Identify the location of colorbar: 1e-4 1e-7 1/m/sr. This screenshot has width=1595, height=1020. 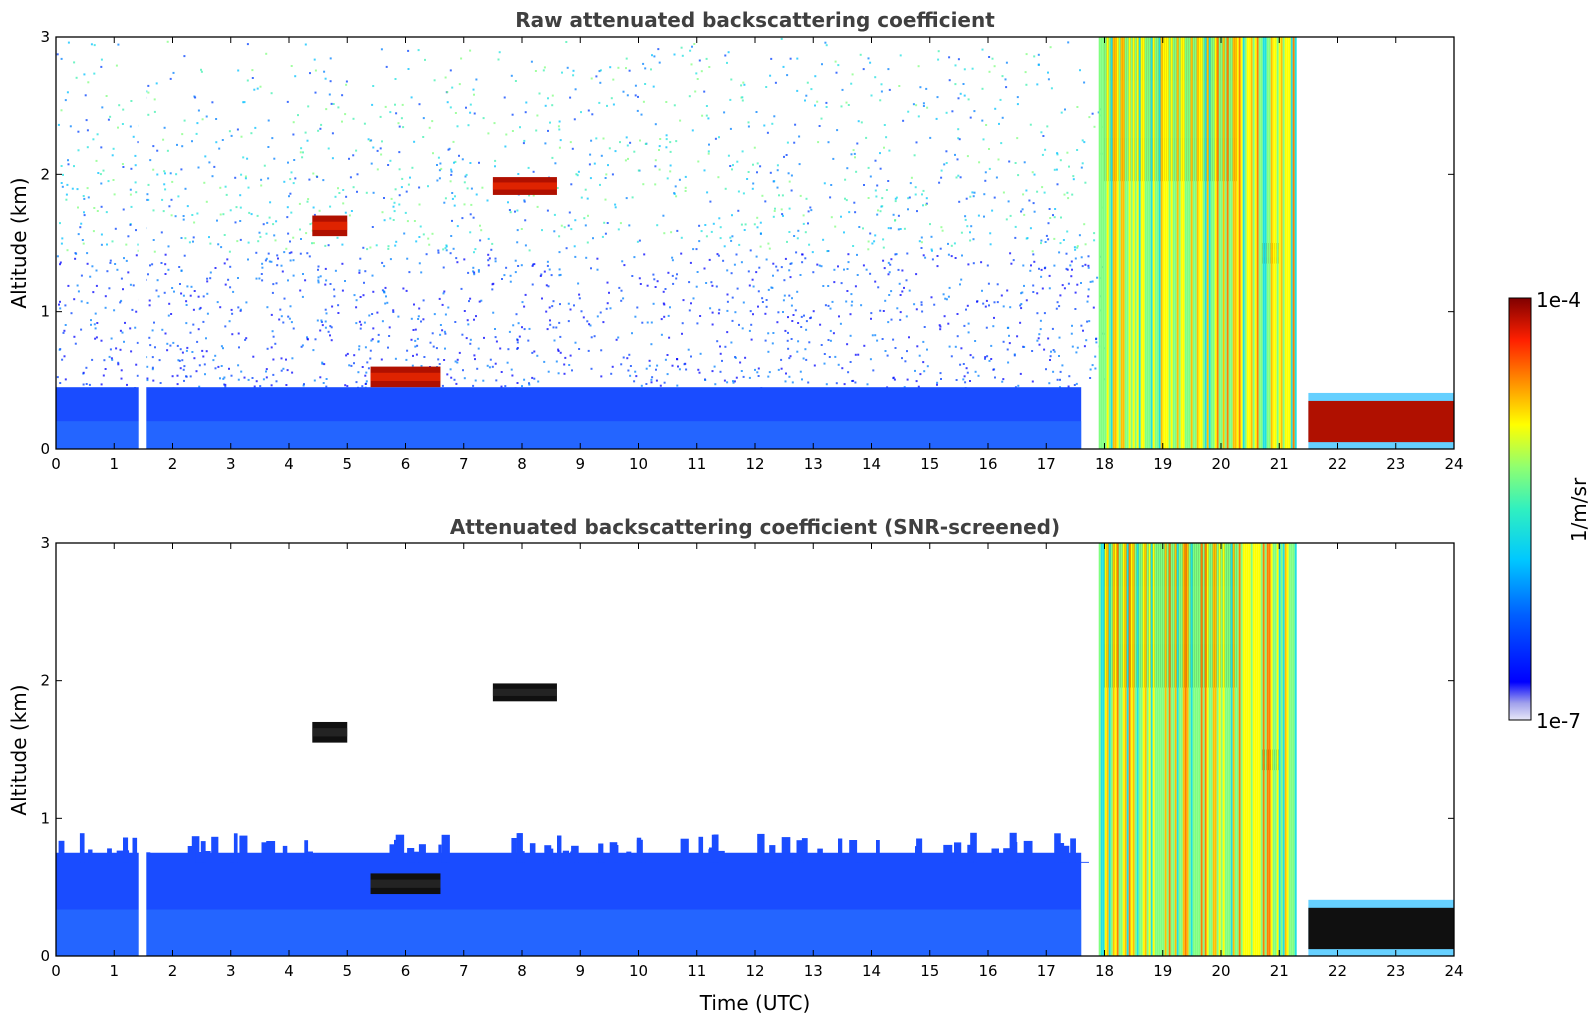
(1549, 510).